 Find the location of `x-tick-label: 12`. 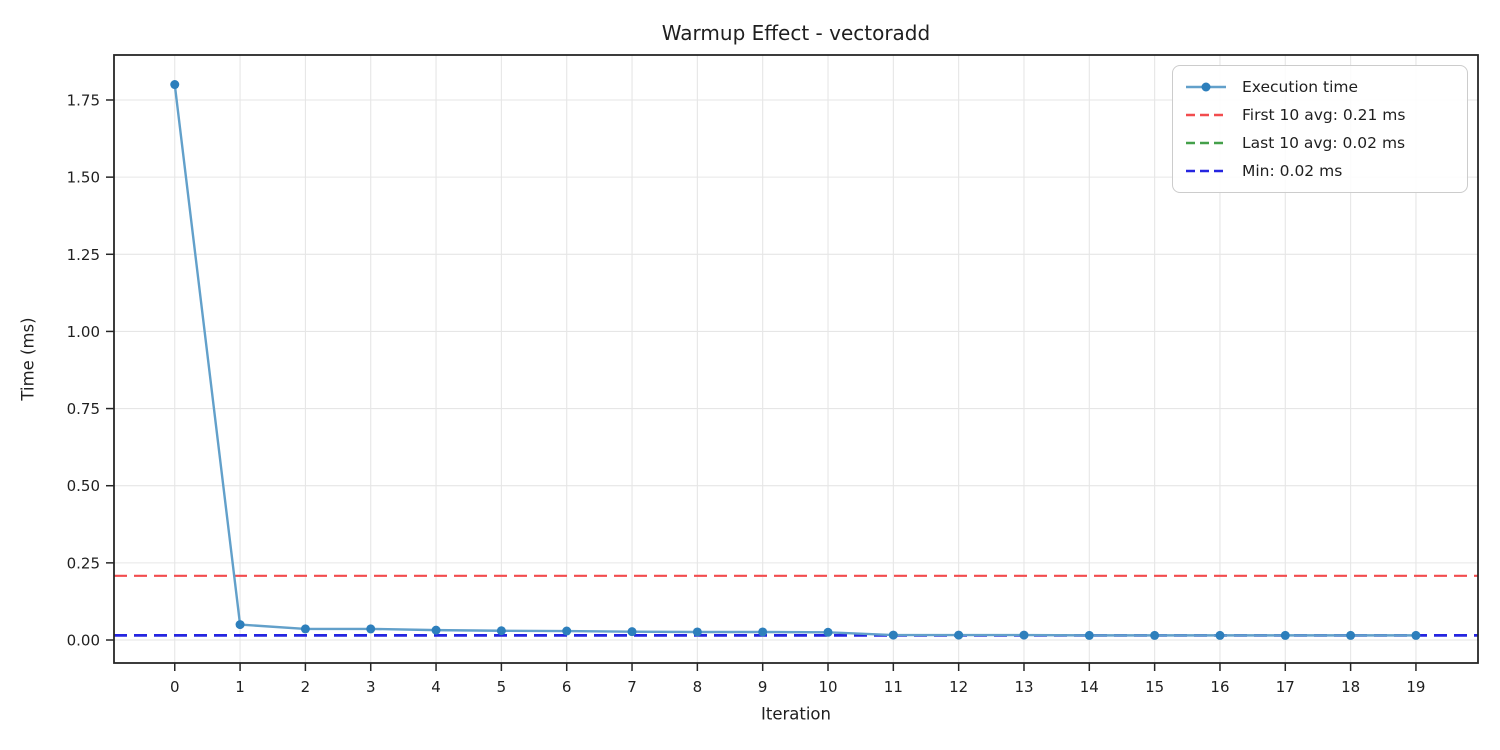

x-tick-label: 12 is located at coordinates (958, 687).